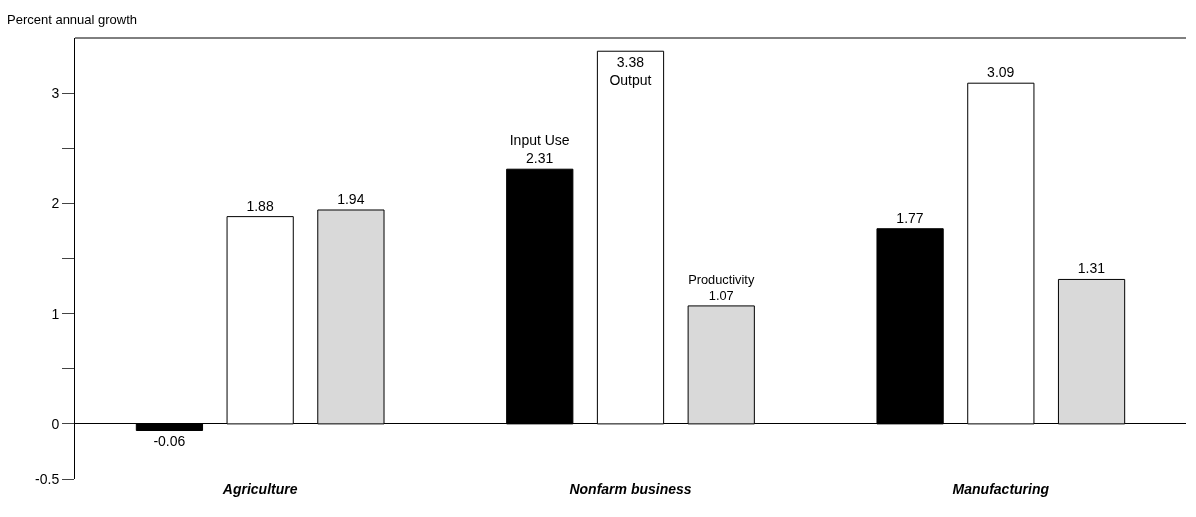 The width and height of the screenshot is (1196, 517). Describe the element at coordinates (55, 423) in the screenshot. I see `y-tick-label: 0` at that location.